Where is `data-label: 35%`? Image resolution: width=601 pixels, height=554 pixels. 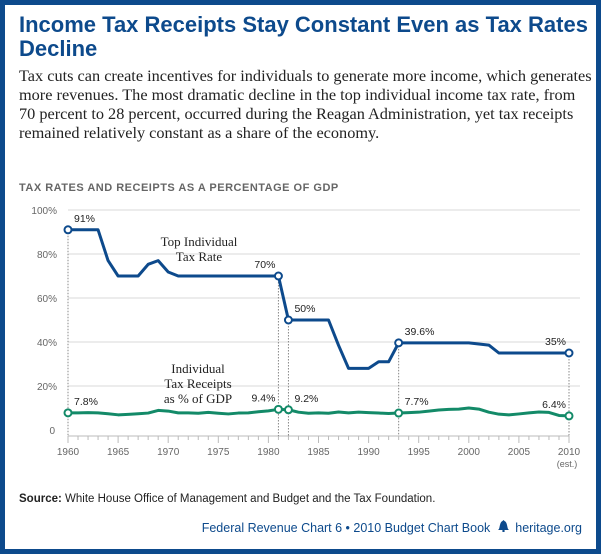
data-label: 35% is located at coordinates (555, 342).